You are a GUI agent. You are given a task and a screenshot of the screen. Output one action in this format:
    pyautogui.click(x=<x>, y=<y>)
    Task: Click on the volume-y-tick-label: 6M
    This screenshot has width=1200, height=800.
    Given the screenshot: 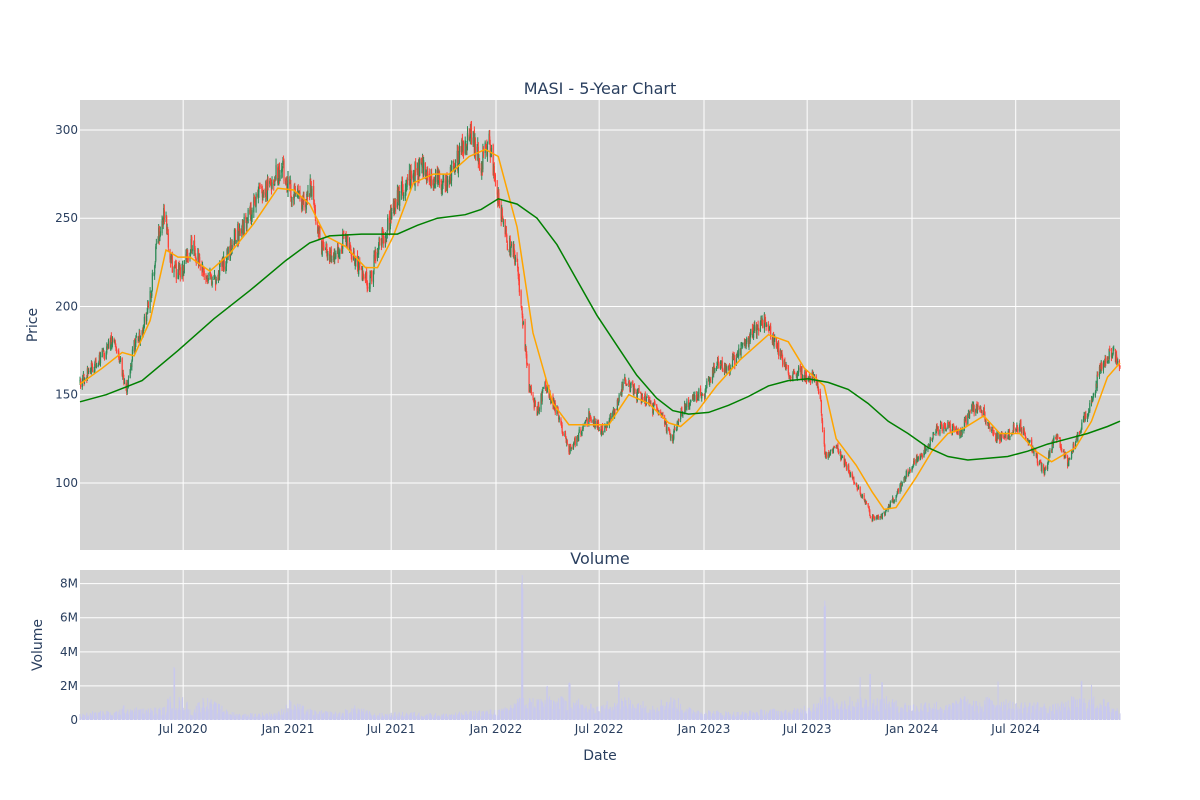 What is the action you would take?
    pyautogui.click(x=69, y=618)
    